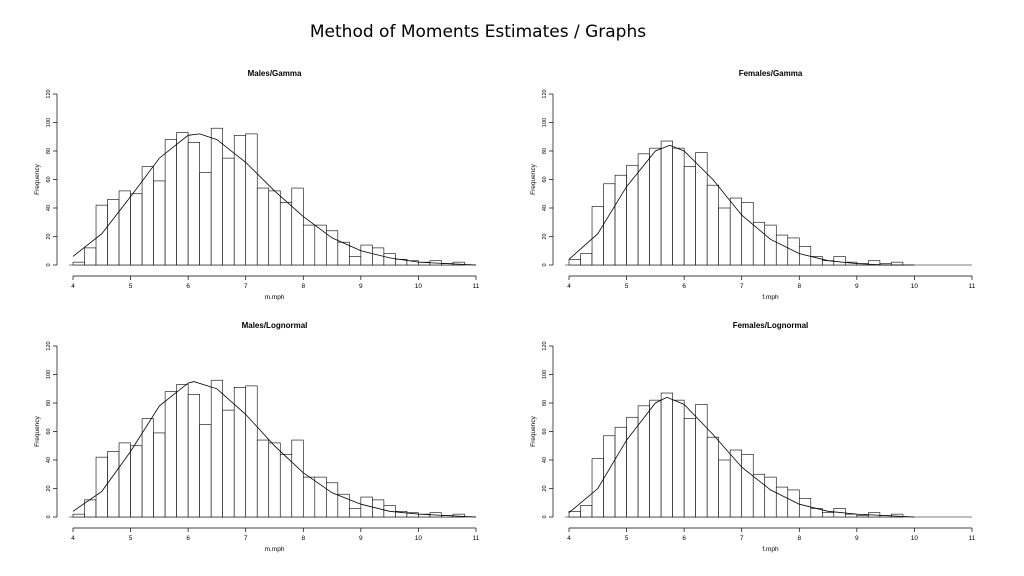  What do you see at coordinates (275, 549) in the screenshot?
I see `x-axis-label-3: m.mph` at bounding box center [275, 549].